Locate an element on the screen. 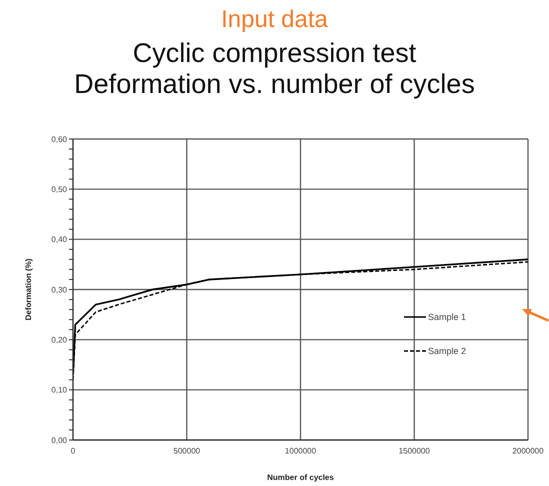 The width and height of the screenshot is (549, 486). y-tick-label: 0,00 is located at coordinates (59, 440).